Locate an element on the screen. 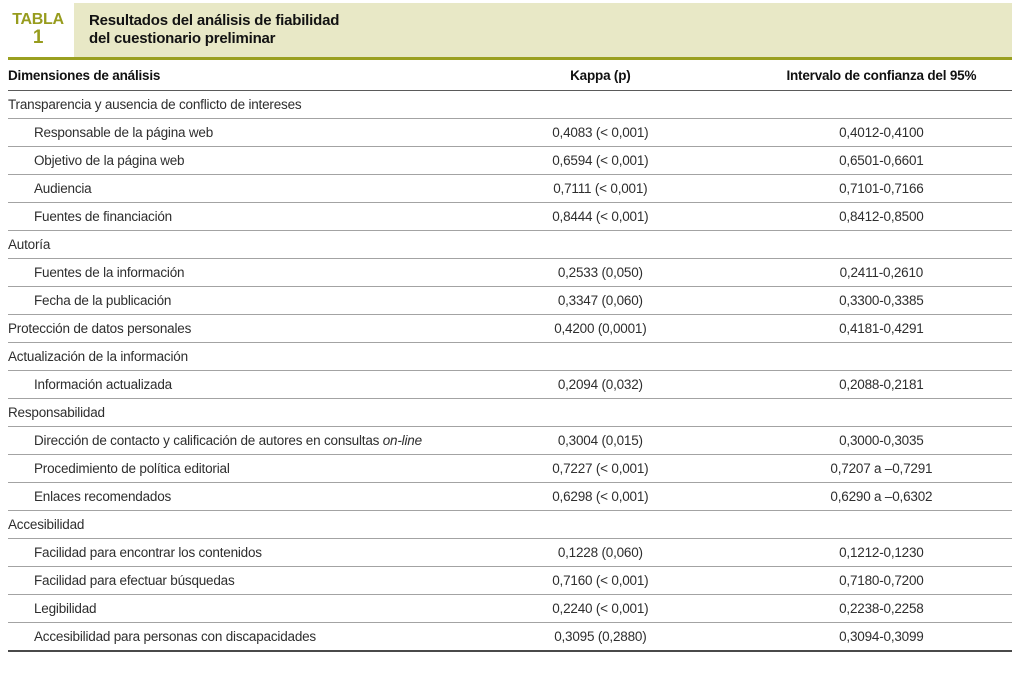  row-ci: 0,2238-0,2258 is located at coordinates (881, 608).